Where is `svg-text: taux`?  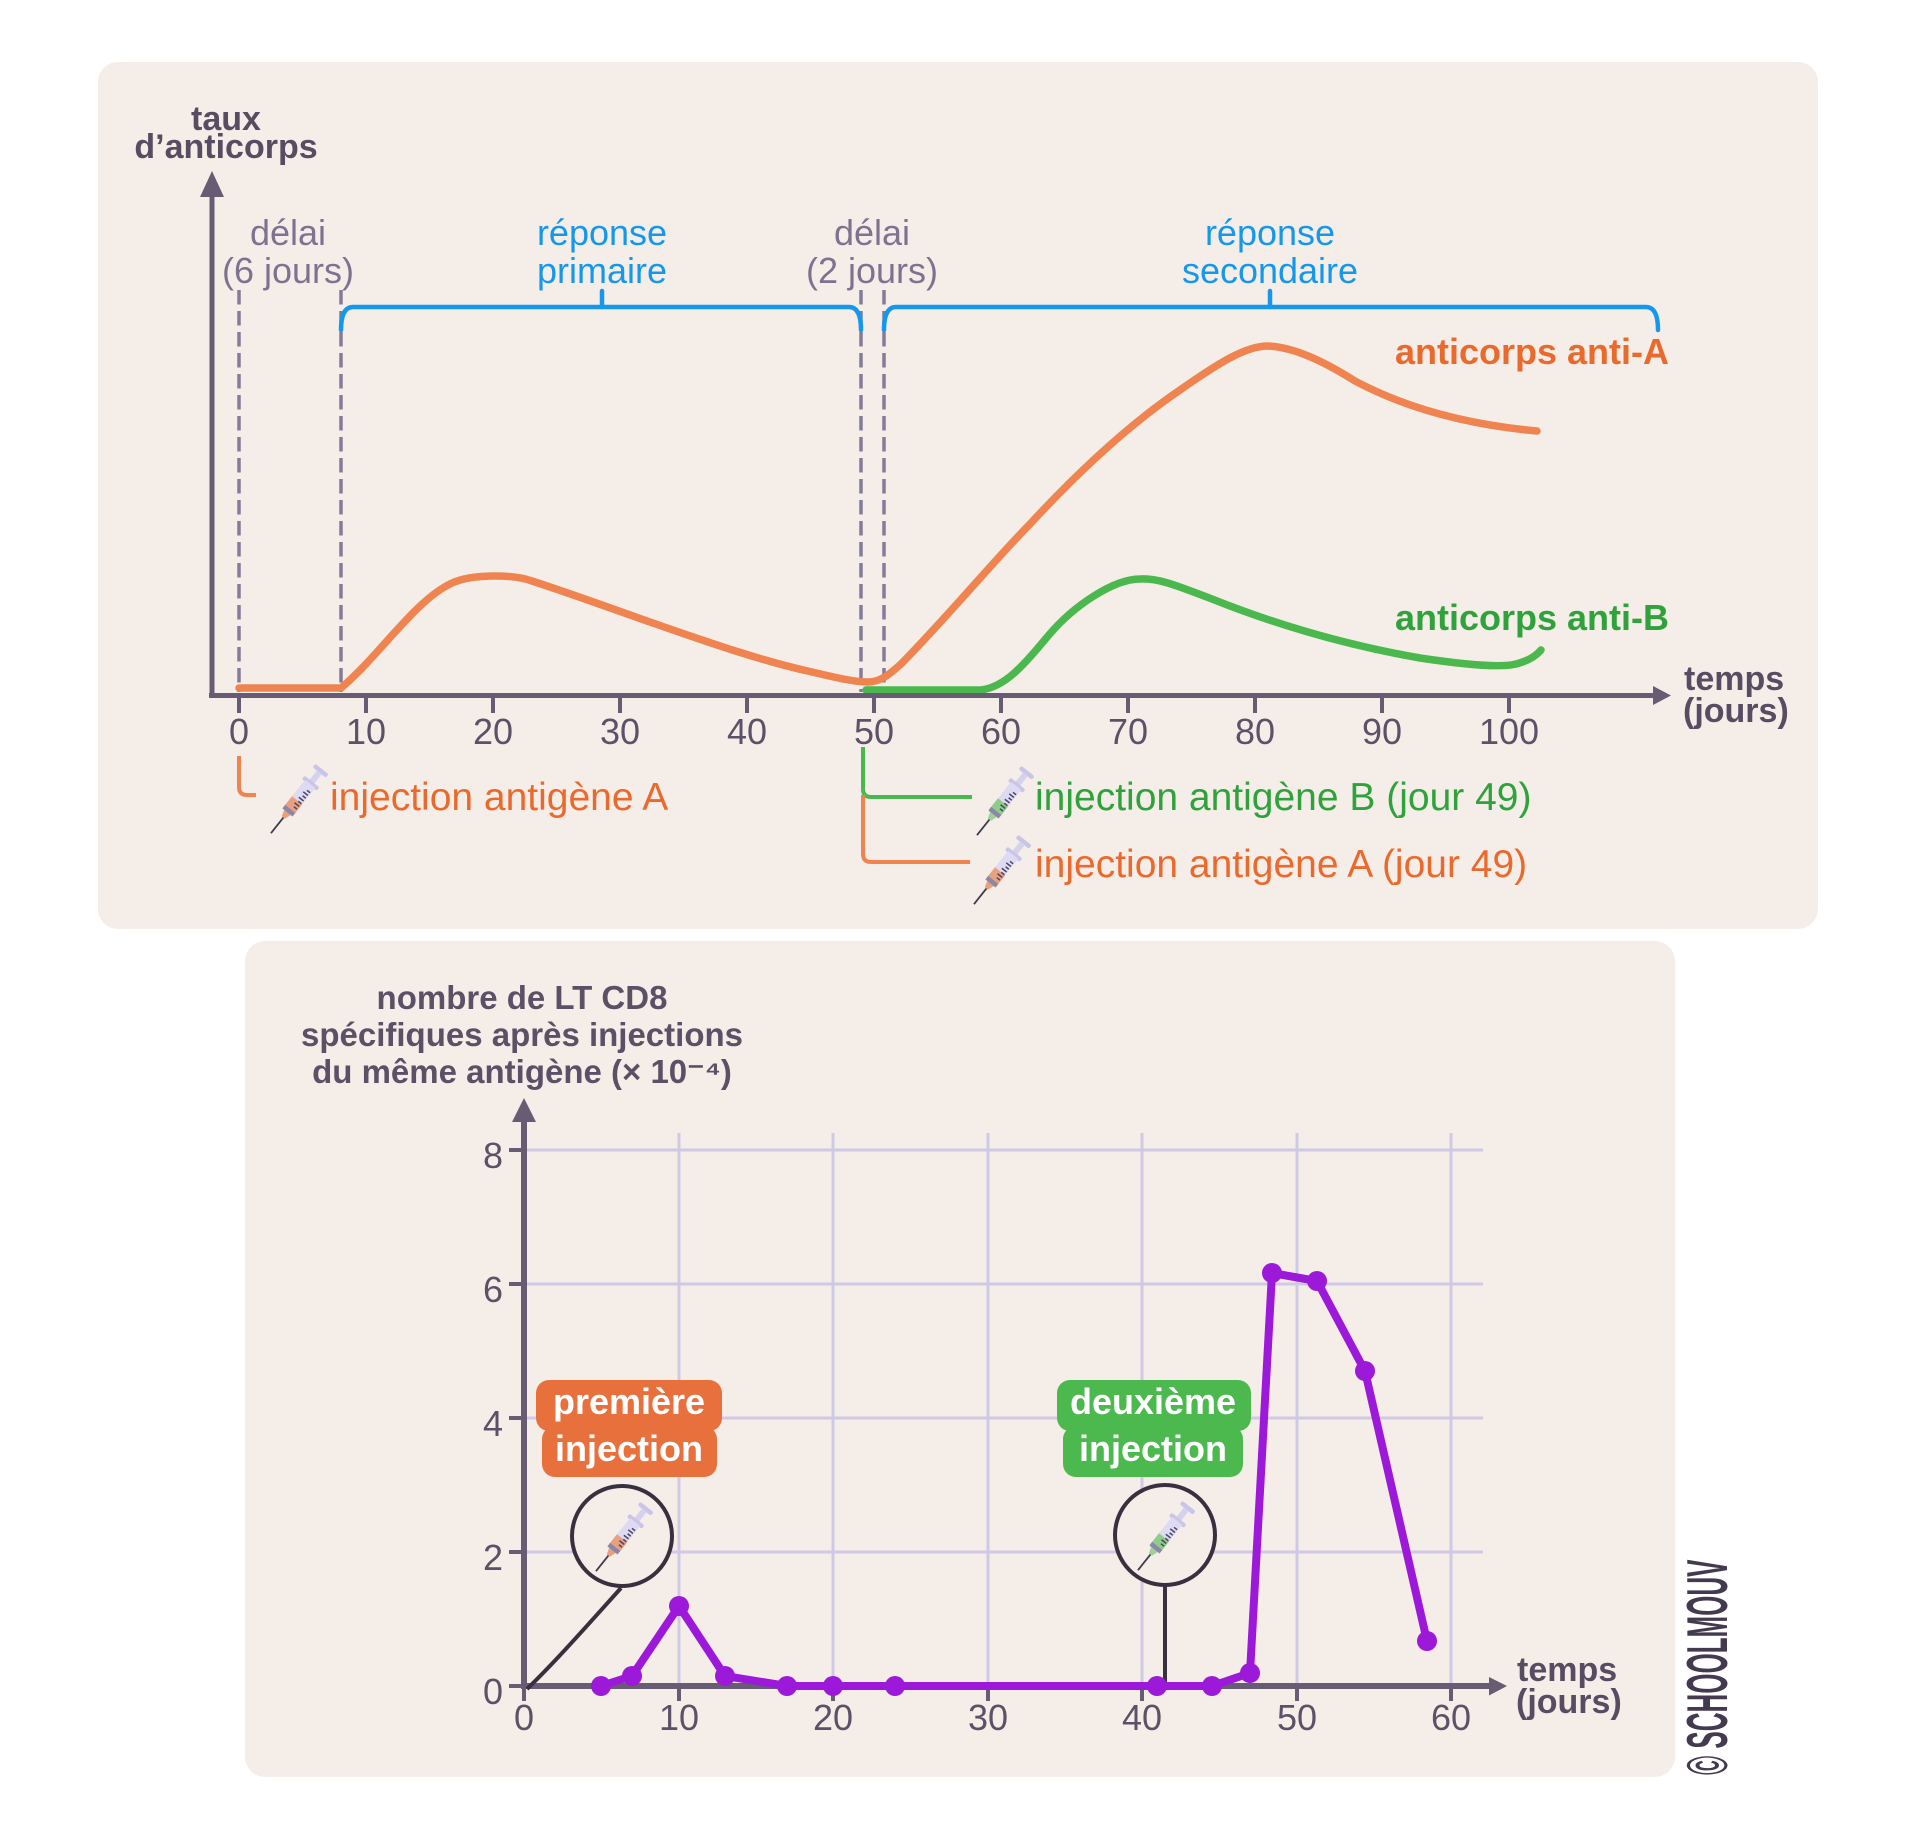
svg-text: taux is located at coordinates (226, 119).